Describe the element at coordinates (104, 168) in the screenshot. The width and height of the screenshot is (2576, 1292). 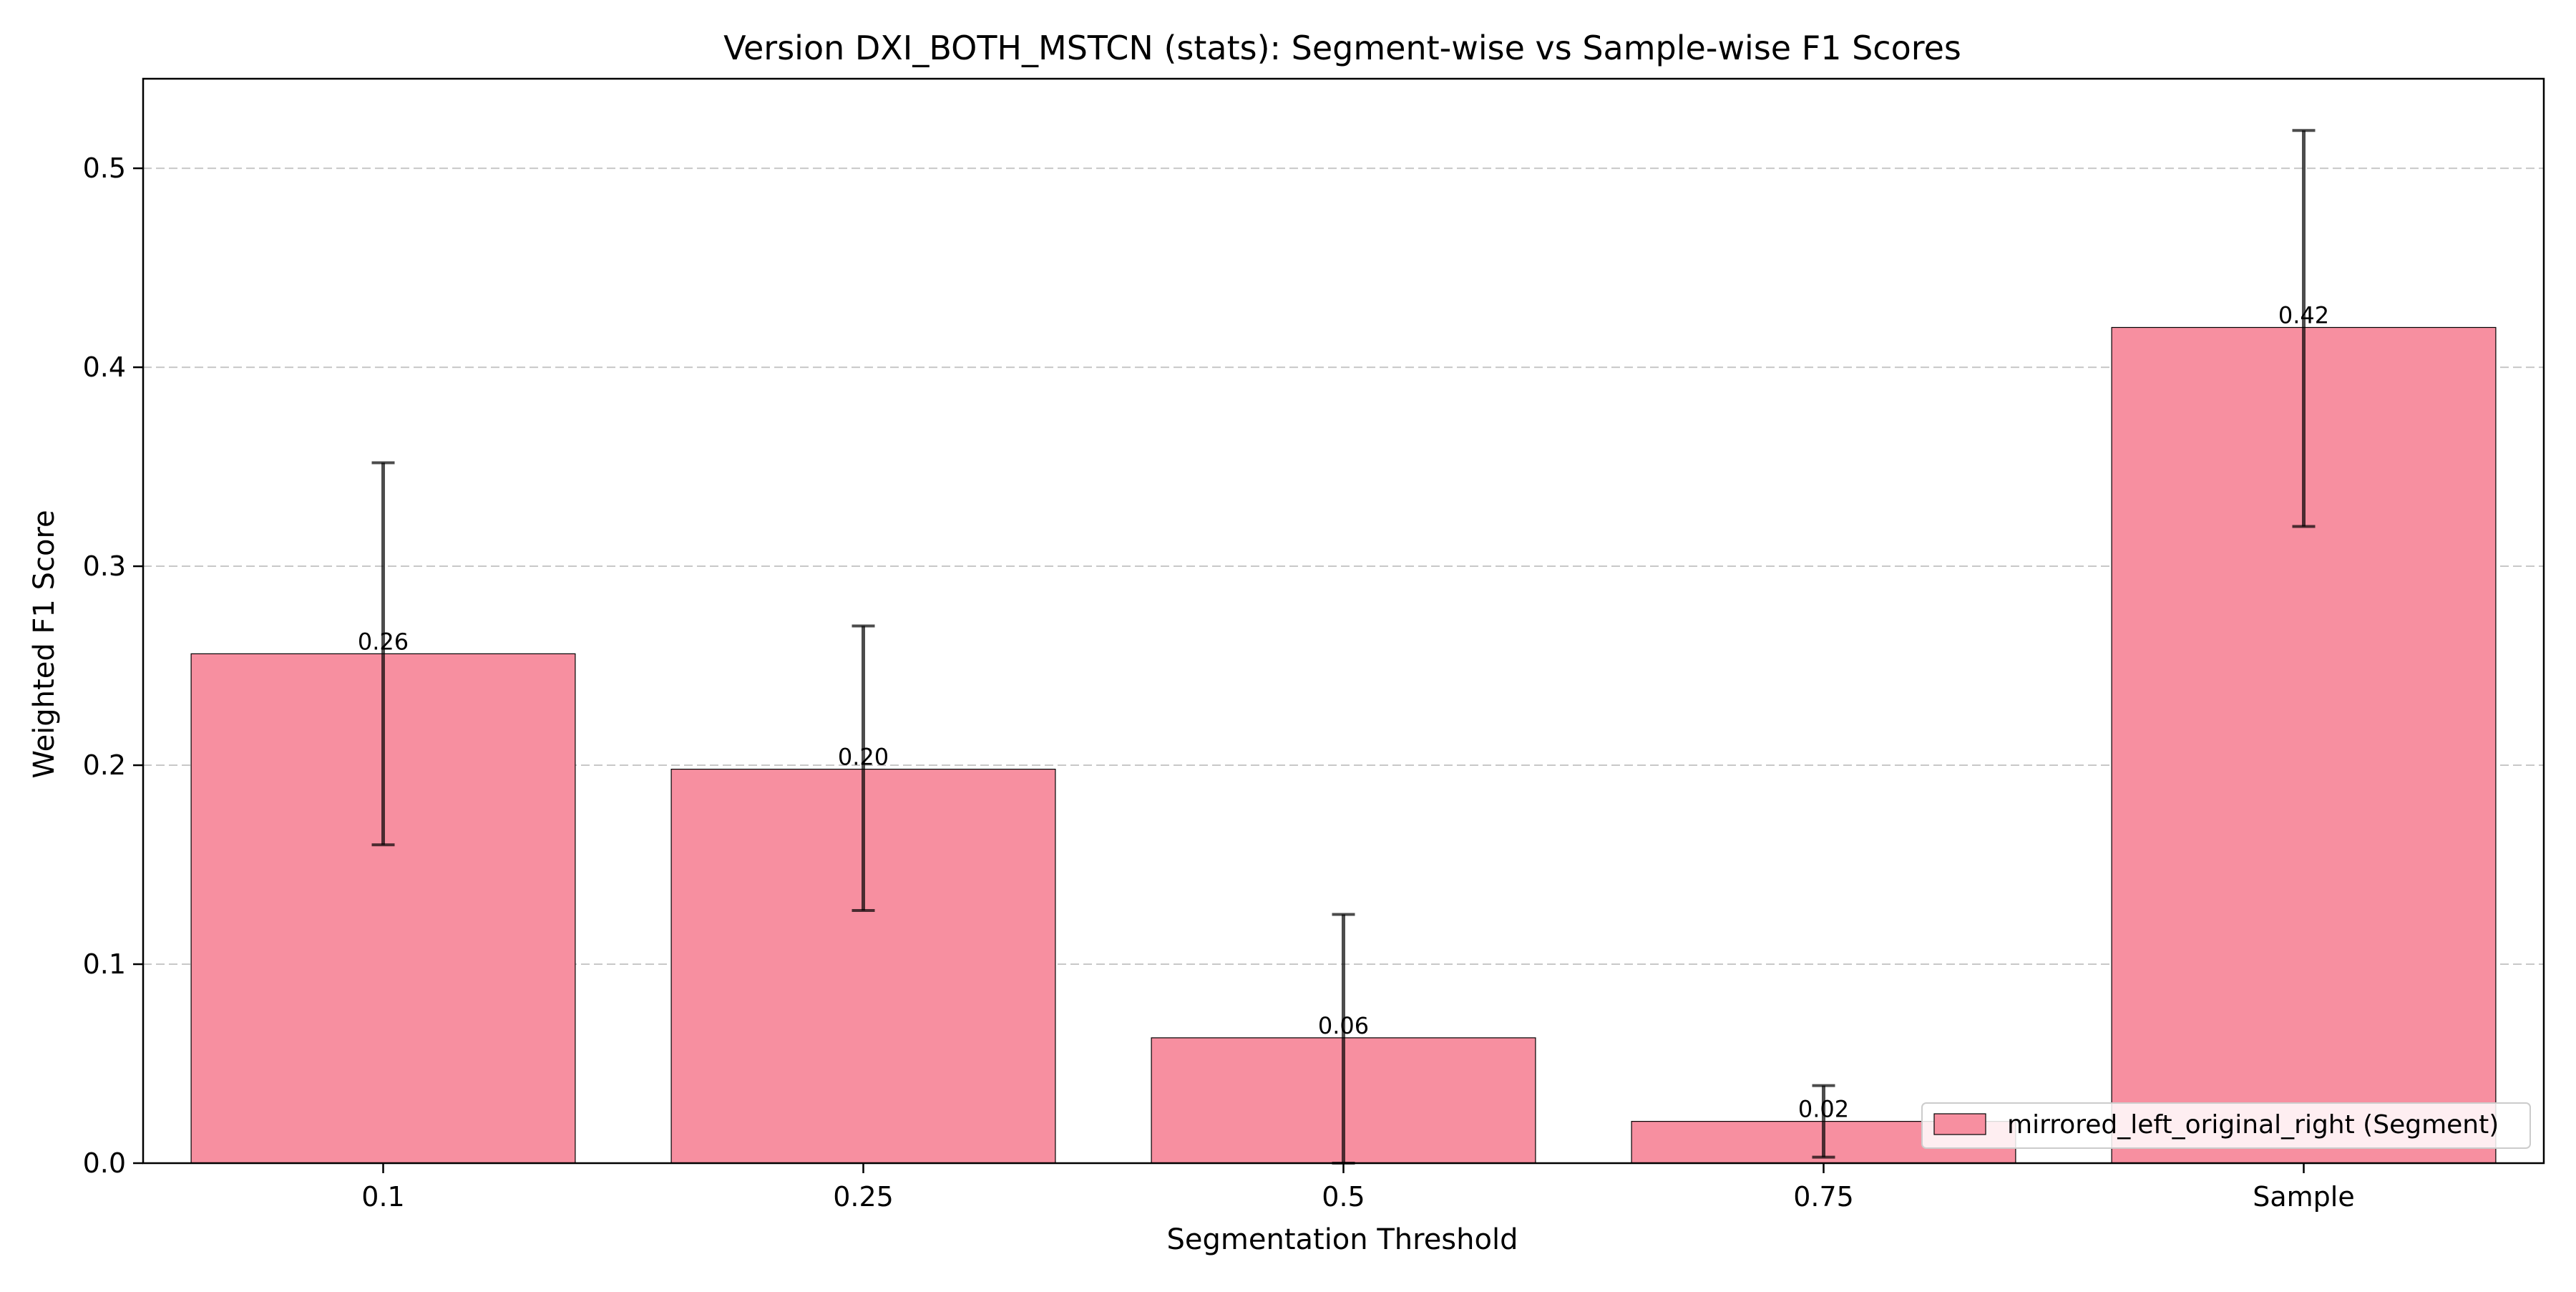
I see `y-tick-label: 0.5` at that location.